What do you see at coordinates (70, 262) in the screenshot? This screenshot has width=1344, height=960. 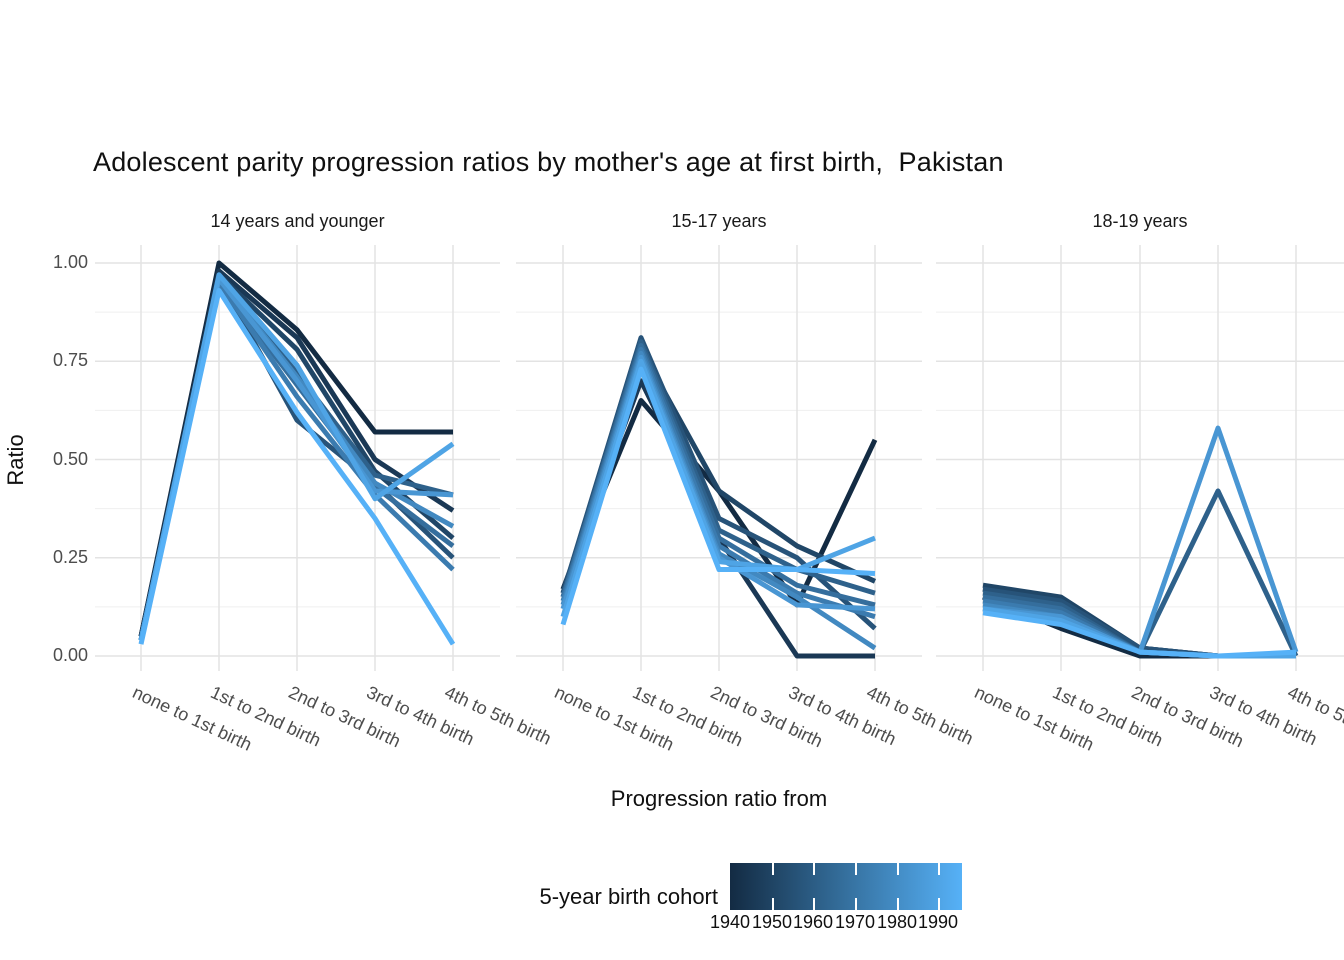 I see `y-tick-label: 1.00` at bounding box center [70, 262].